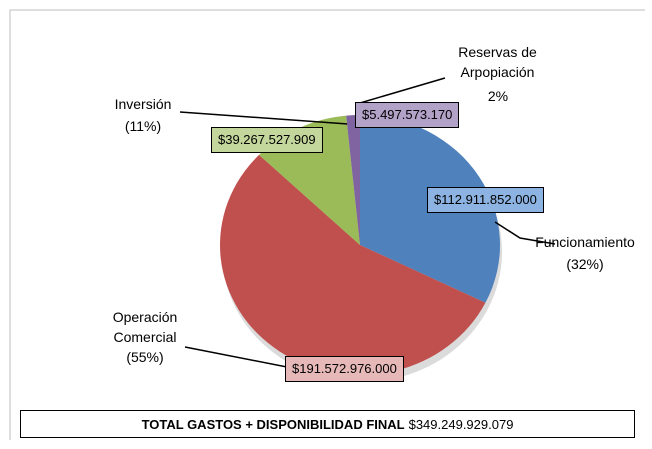  Describe the element at coordinates (485, 200) in the screenshot. I see `value-label: $112.911.852.000` at that location.